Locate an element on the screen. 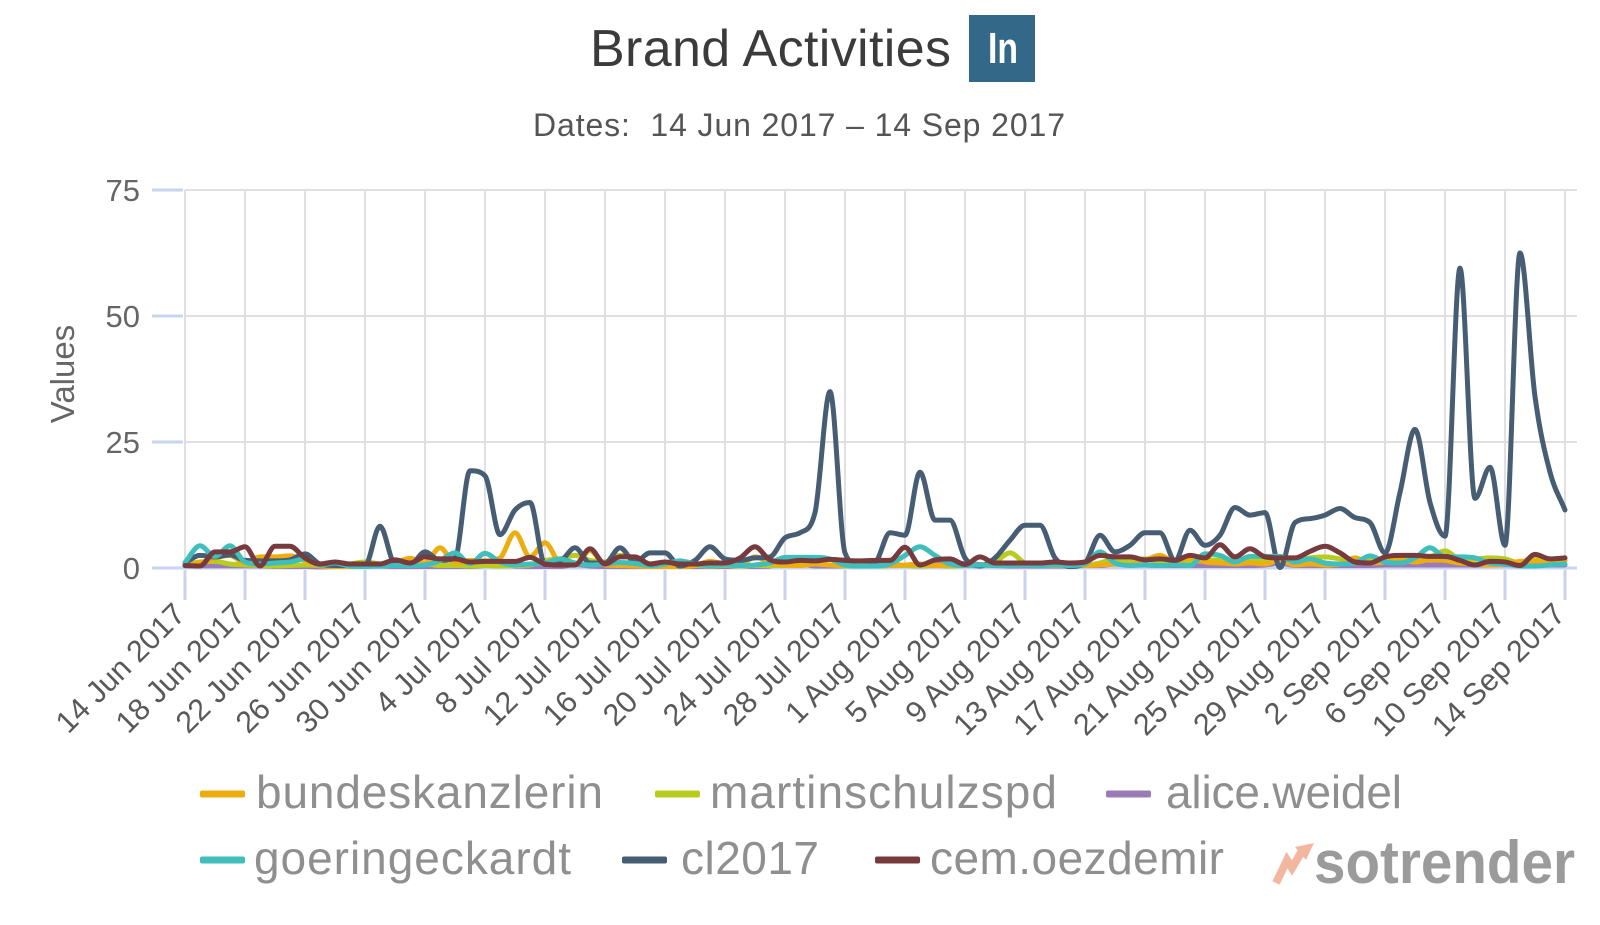  svg-text: Values is located at coordinates (62, 374).